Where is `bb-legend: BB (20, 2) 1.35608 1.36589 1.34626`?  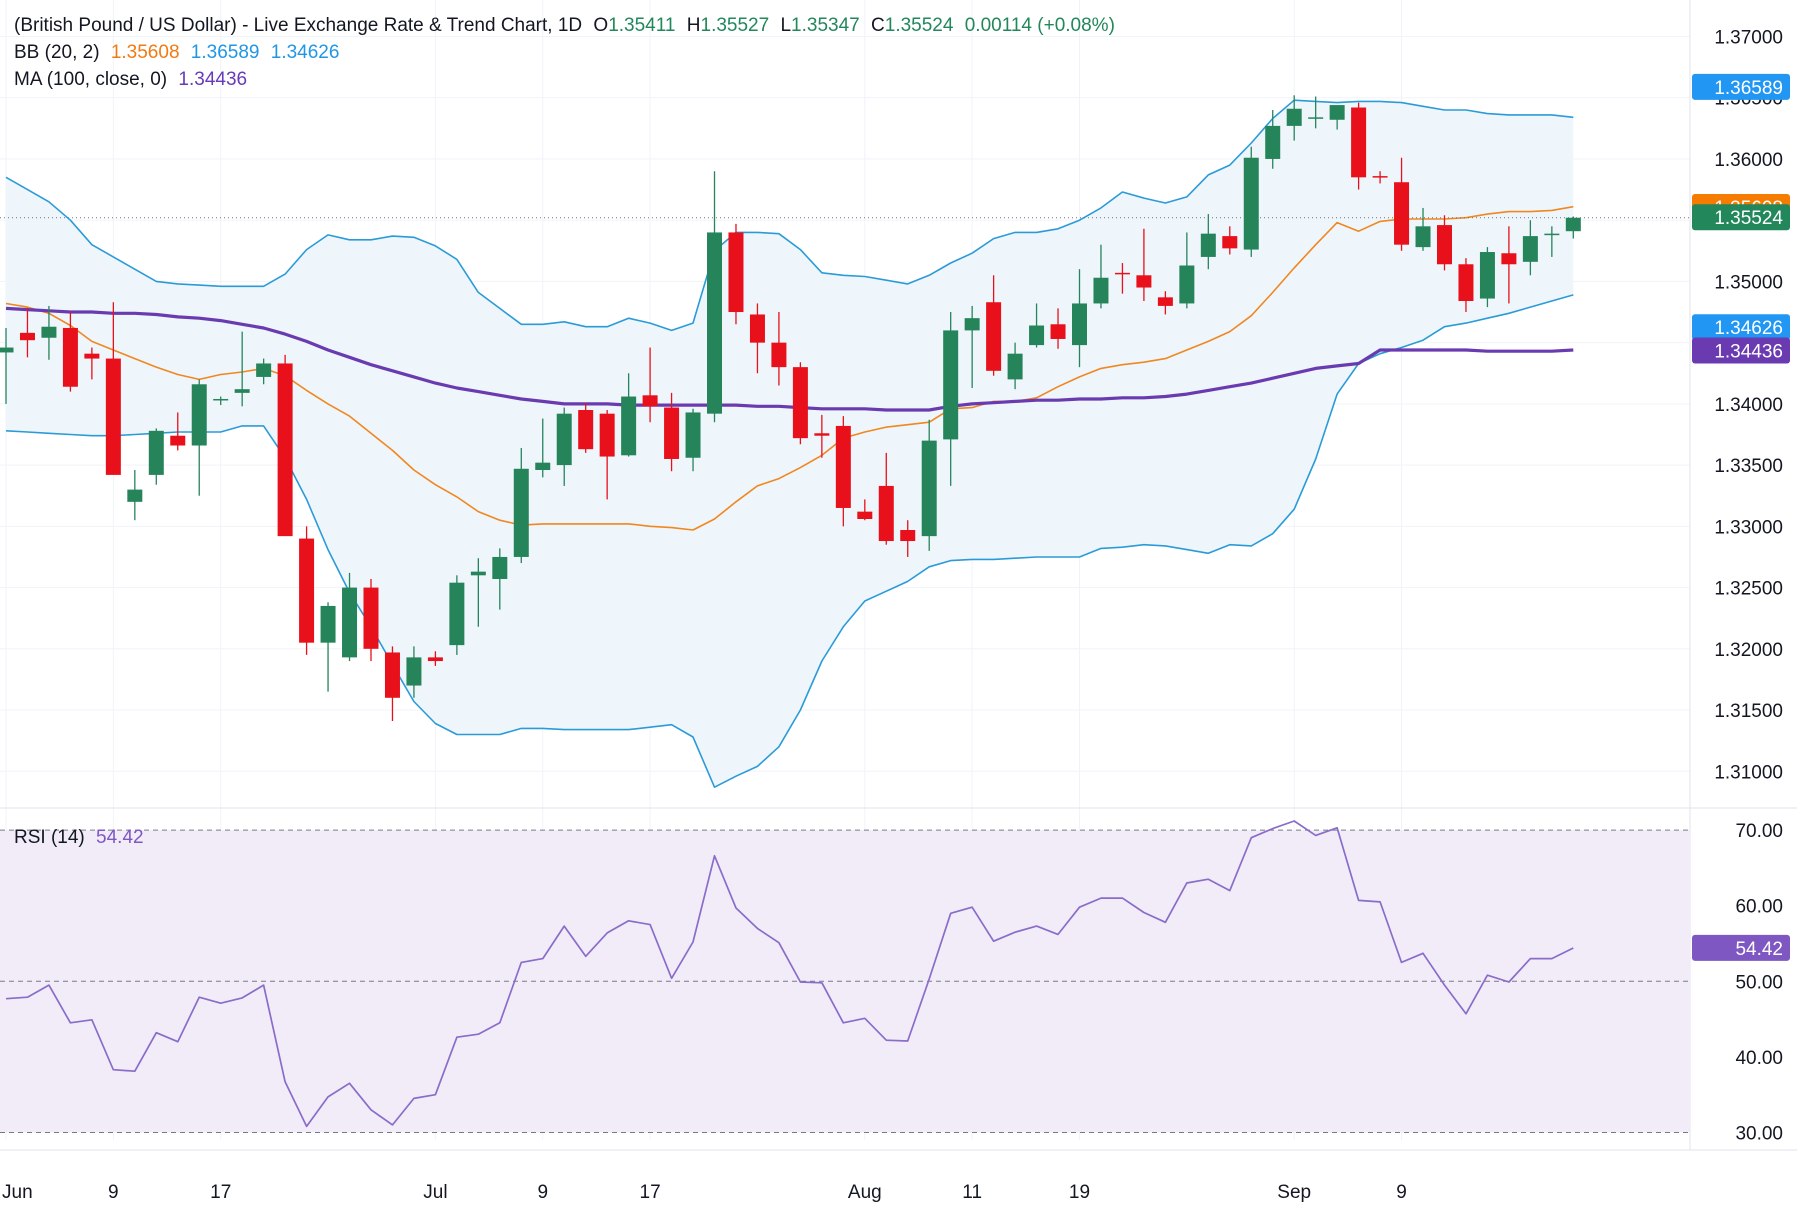 bb-legend: BB (20, 2) 1.35608 1.36589 1.34626 is located at coordinates (179, 52).